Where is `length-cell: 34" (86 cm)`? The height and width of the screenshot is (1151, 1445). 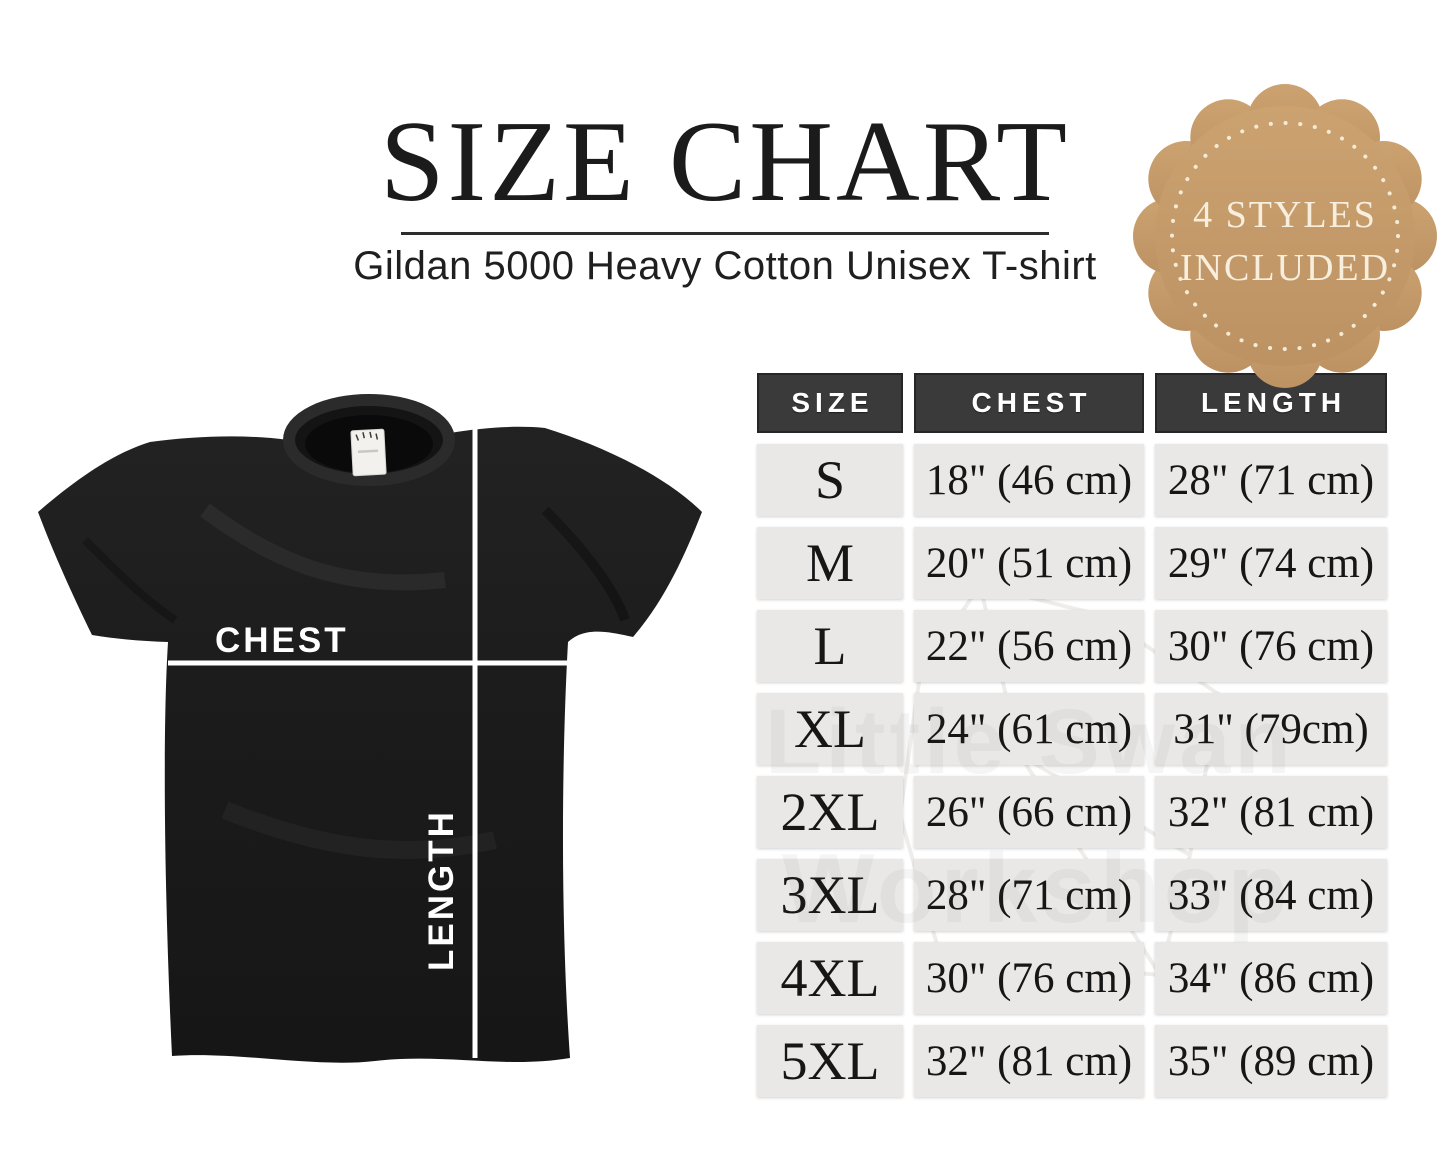
length-cell: 34" (86 cm) is located at coordinates (1271, 978).